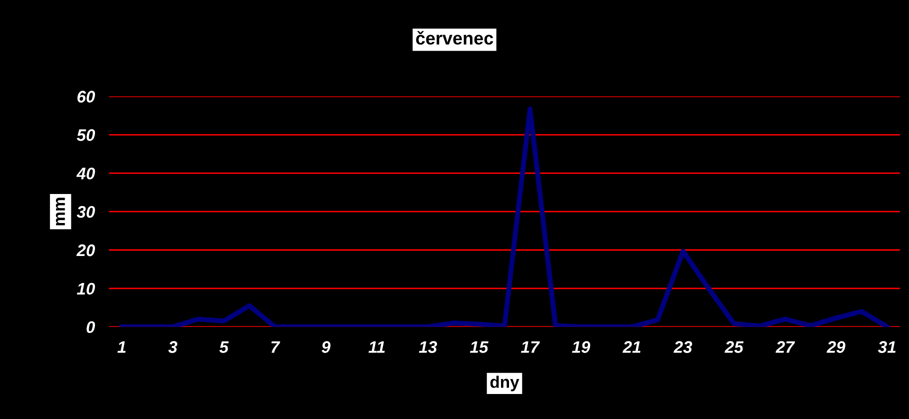  What do you see at coordinates (86, 135) in the screenshot?
I see `y-tick-label: 50` at bounding box center [86, 135].